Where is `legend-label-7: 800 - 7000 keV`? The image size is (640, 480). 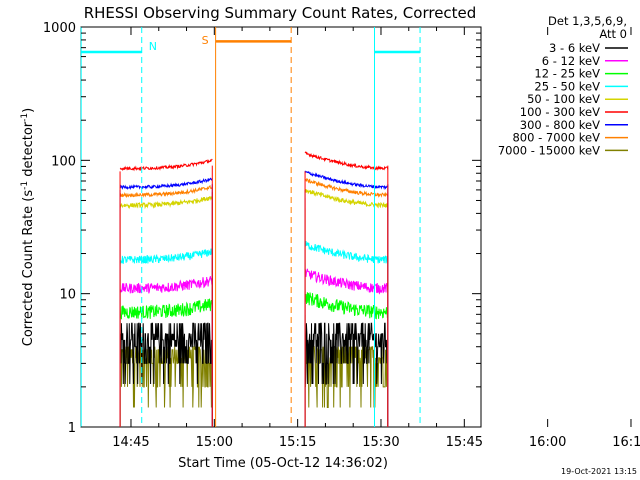
legend-label-7: 800 - 7000 keV is located at coordinates (556, 138).